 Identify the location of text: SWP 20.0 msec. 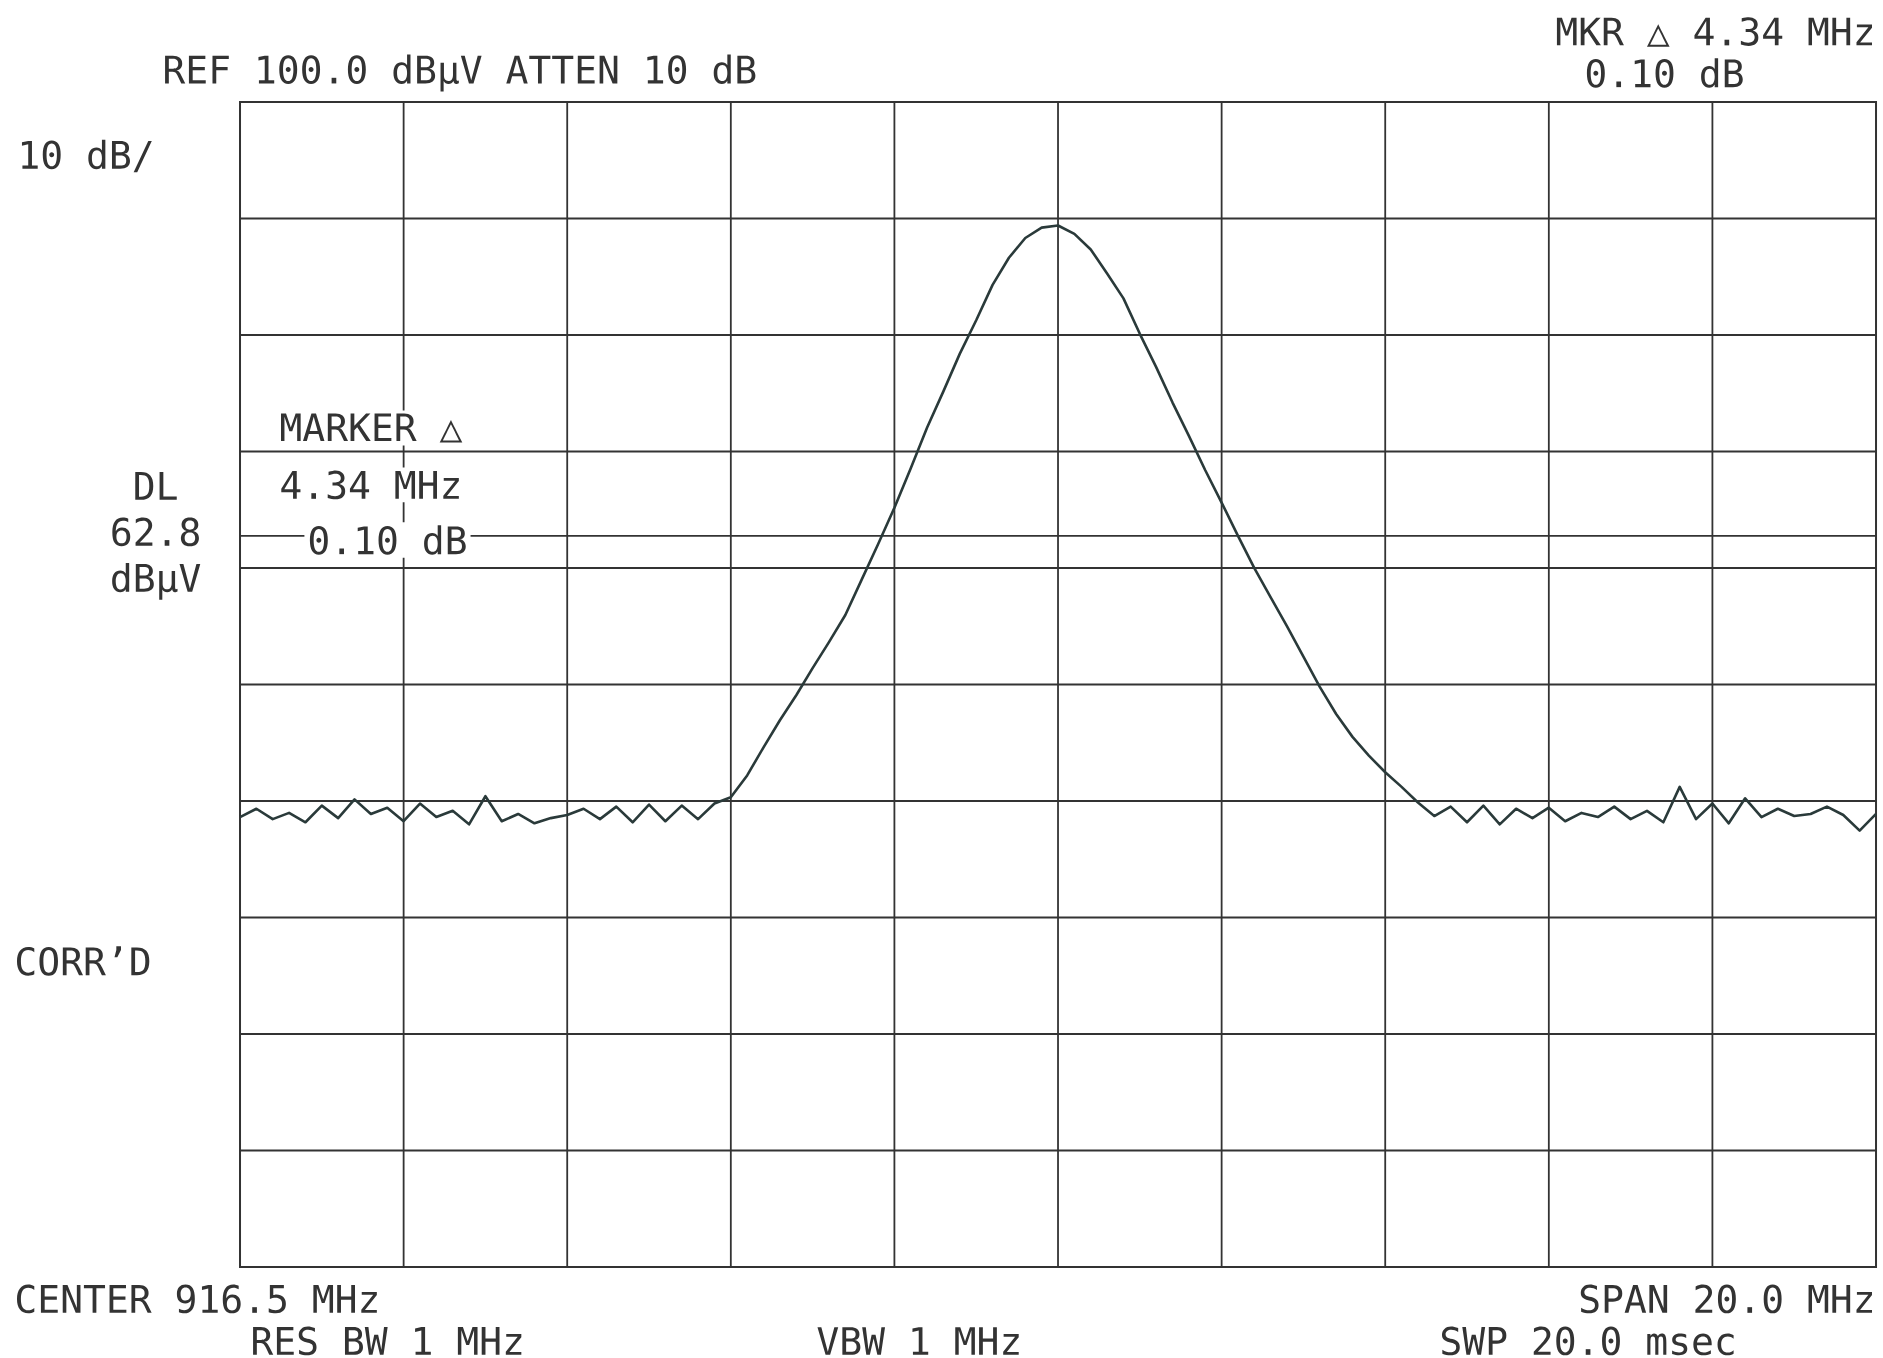
(1587, 1341).